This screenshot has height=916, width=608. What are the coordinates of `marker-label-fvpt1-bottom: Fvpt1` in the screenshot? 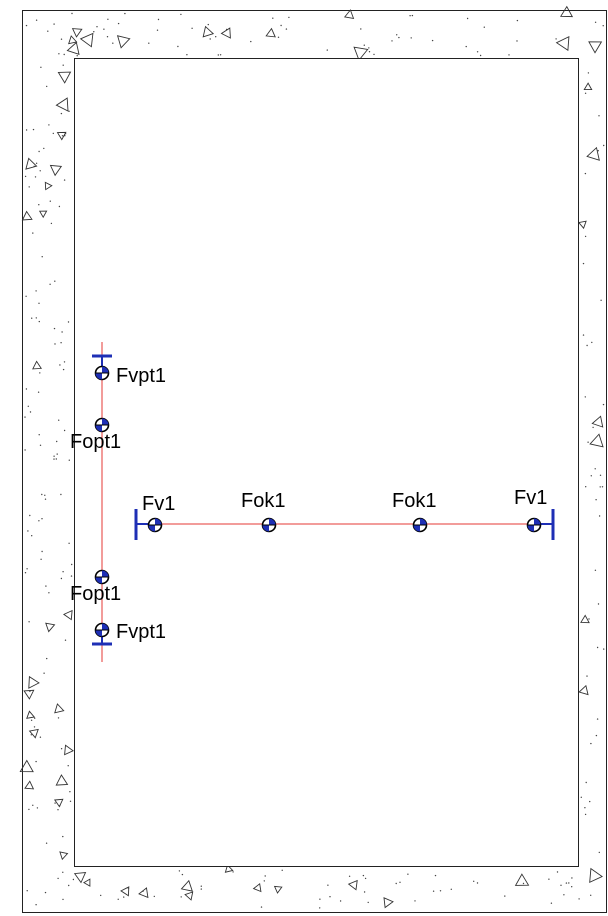 It's located at (141, 632).